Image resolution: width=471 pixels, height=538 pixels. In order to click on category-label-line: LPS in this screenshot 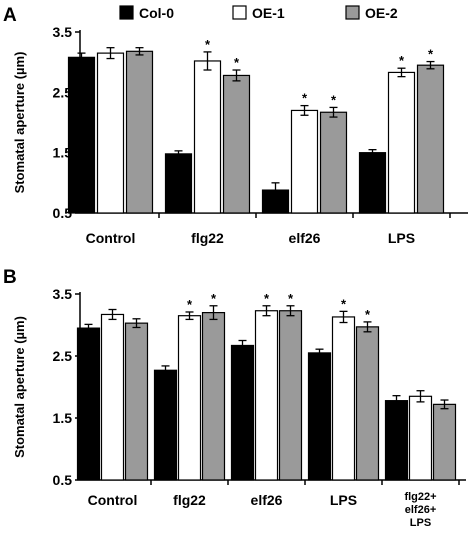, I will do `click(420, 523)`.